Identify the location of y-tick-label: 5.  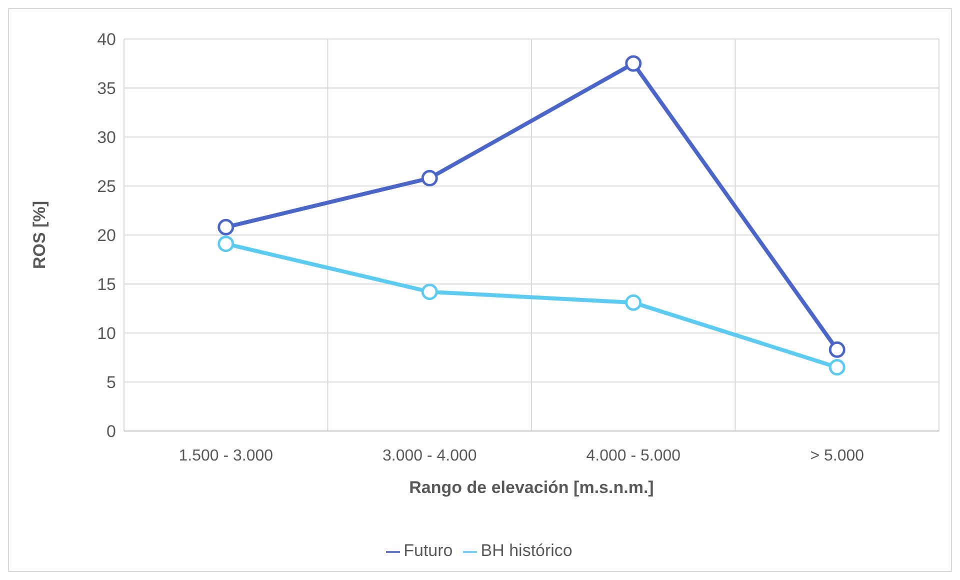
(111, 382).